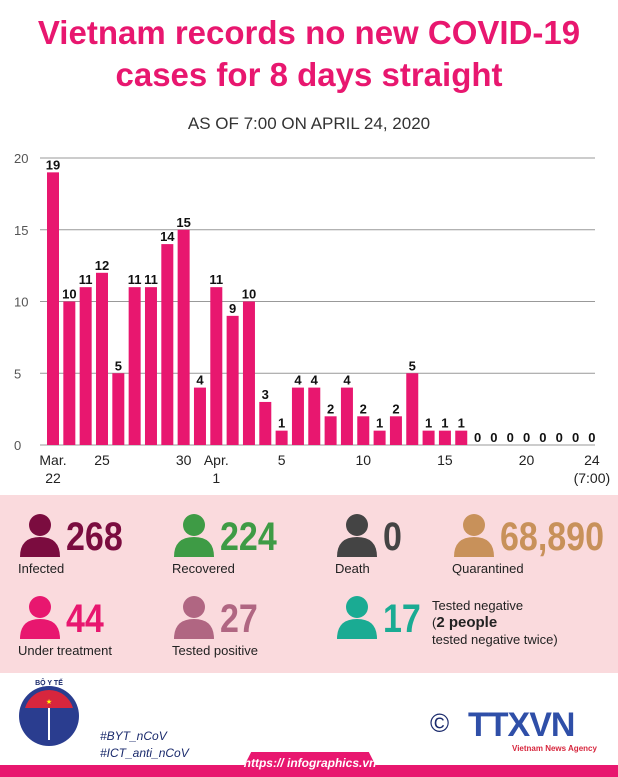 Image resolution: width=618 pixels, height=777 pixels. I want to click on stat-value: 68,890, so click(552, 537).